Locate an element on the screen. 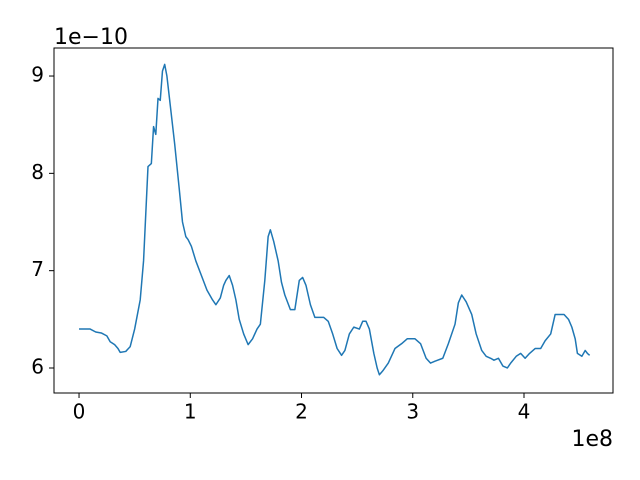  y-tick-label: 9 is located at coordinates (37, 75).